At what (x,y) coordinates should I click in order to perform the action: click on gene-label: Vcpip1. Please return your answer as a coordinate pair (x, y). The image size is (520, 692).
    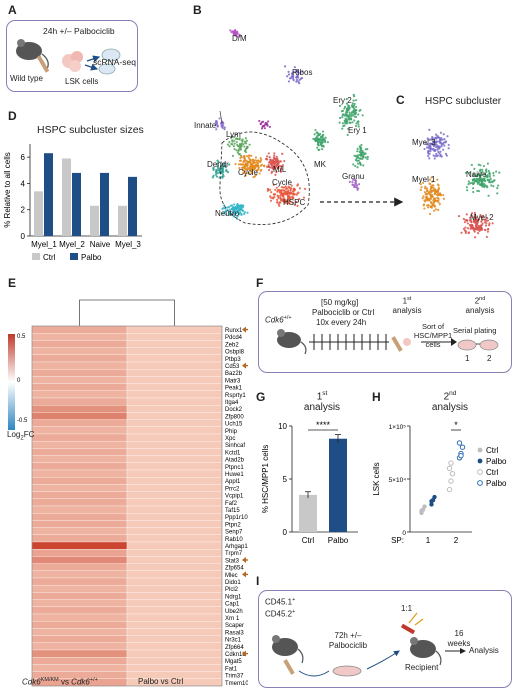
    Looking at the image, I should click on (234, 497).